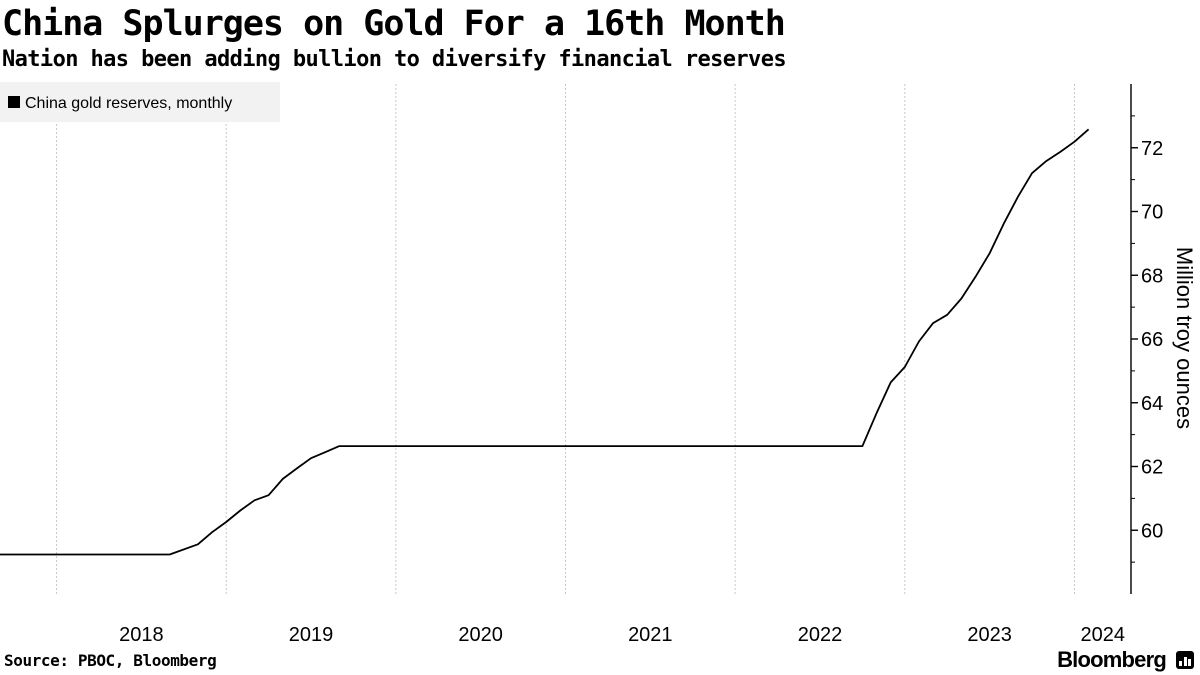  I want to click on x-tick-label-2018: 2018, so click(141, 635).